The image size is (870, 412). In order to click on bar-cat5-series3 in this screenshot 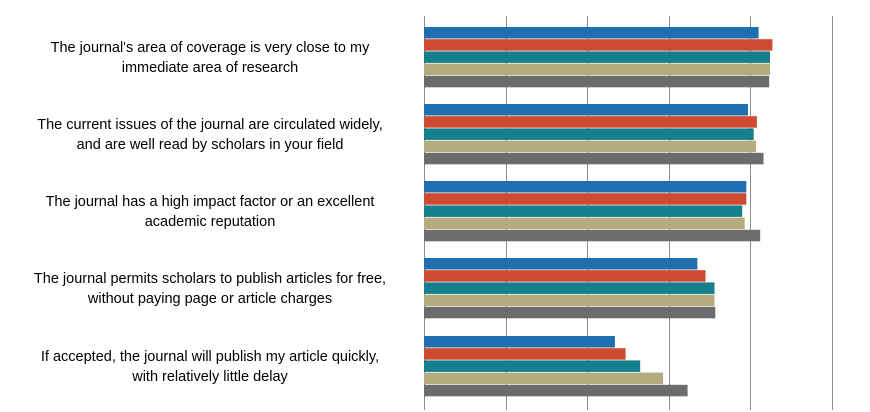, I will do `click(532, 366)`.